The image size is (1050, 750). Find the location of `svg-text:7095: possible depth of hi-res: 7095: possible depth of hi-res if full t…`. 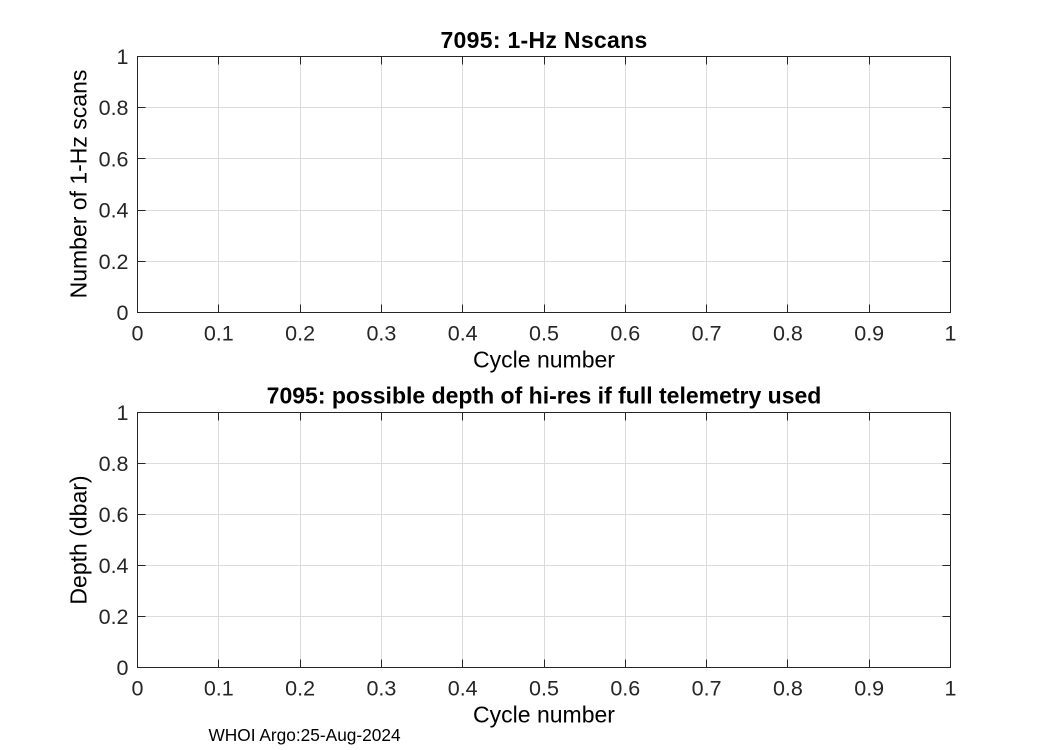

svg-text:7095: possible depth of hi-res: 7095: possible depth of hi-res if full t… is located at coordinates (544, 396).